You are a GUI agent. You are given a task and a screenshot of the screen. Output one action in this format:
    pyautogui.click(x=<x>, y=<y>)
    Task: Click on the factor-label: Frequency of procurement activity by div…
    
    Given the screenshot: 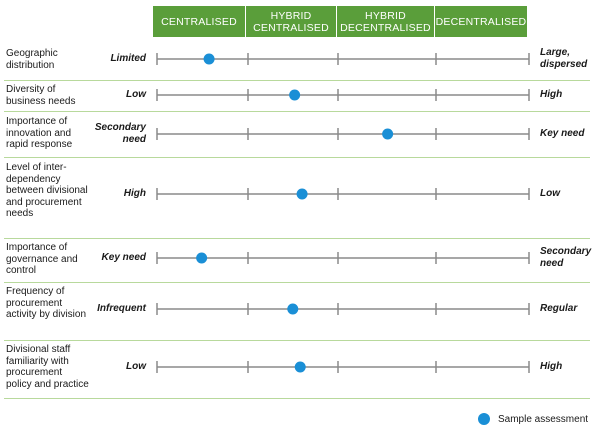 What is the action you would take?
    pyautogui.click(x=46, y=303)
    